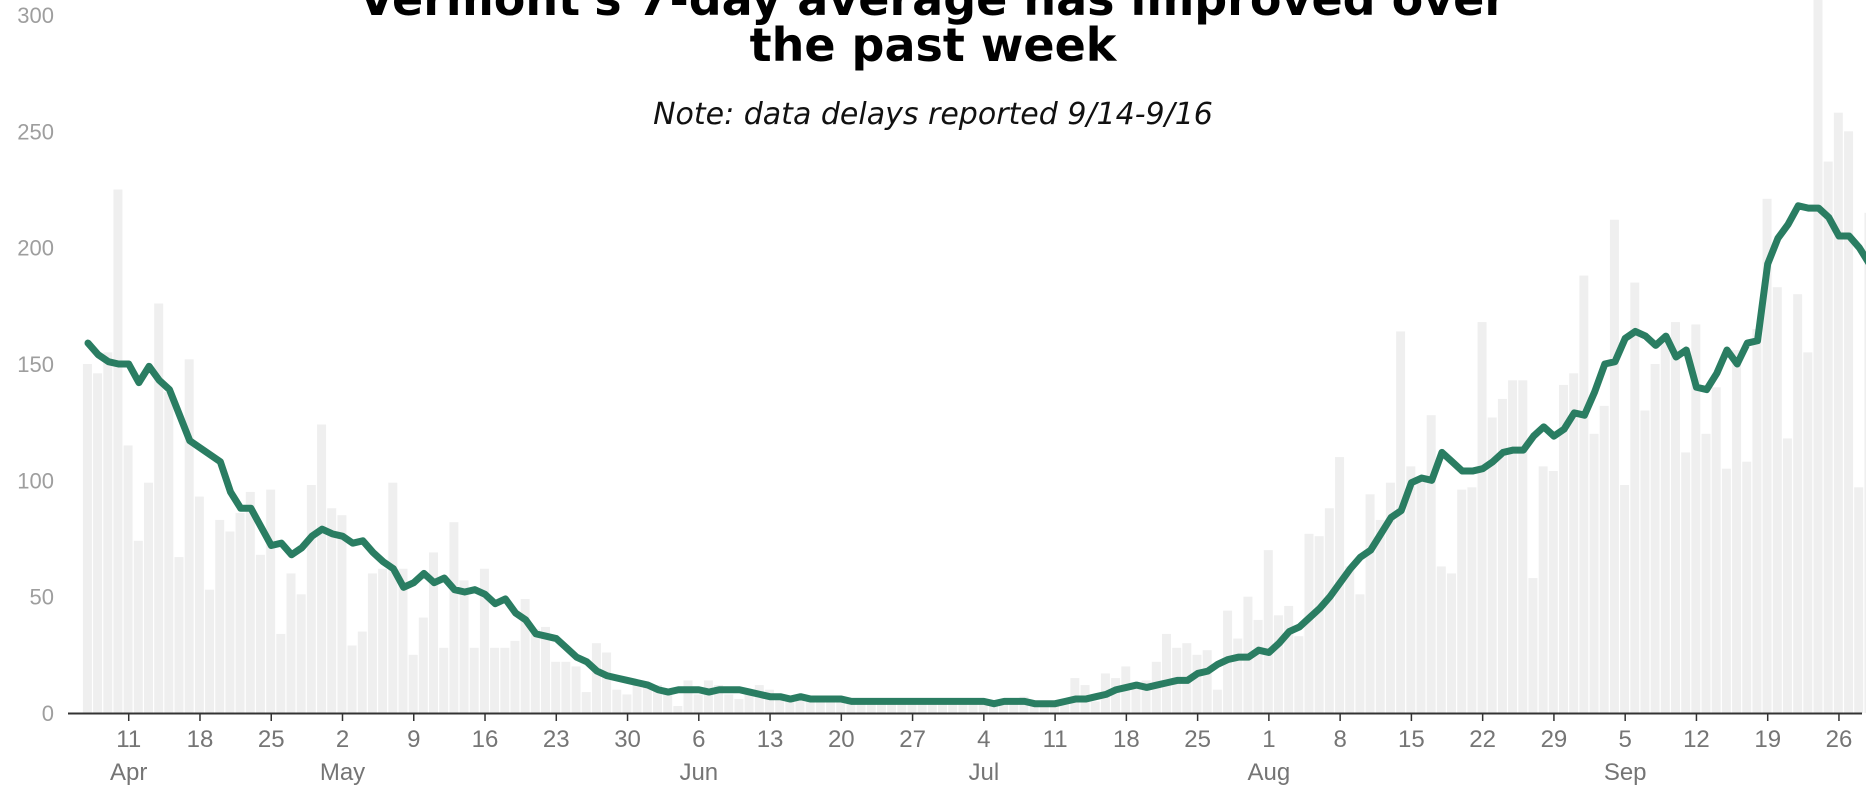 The width and height of the screenshot is (1866, 787). What do you see at coordinates (556, 739) in the screenshot?
I see `x-tick-label: 23` at bounding box center [556, 739].